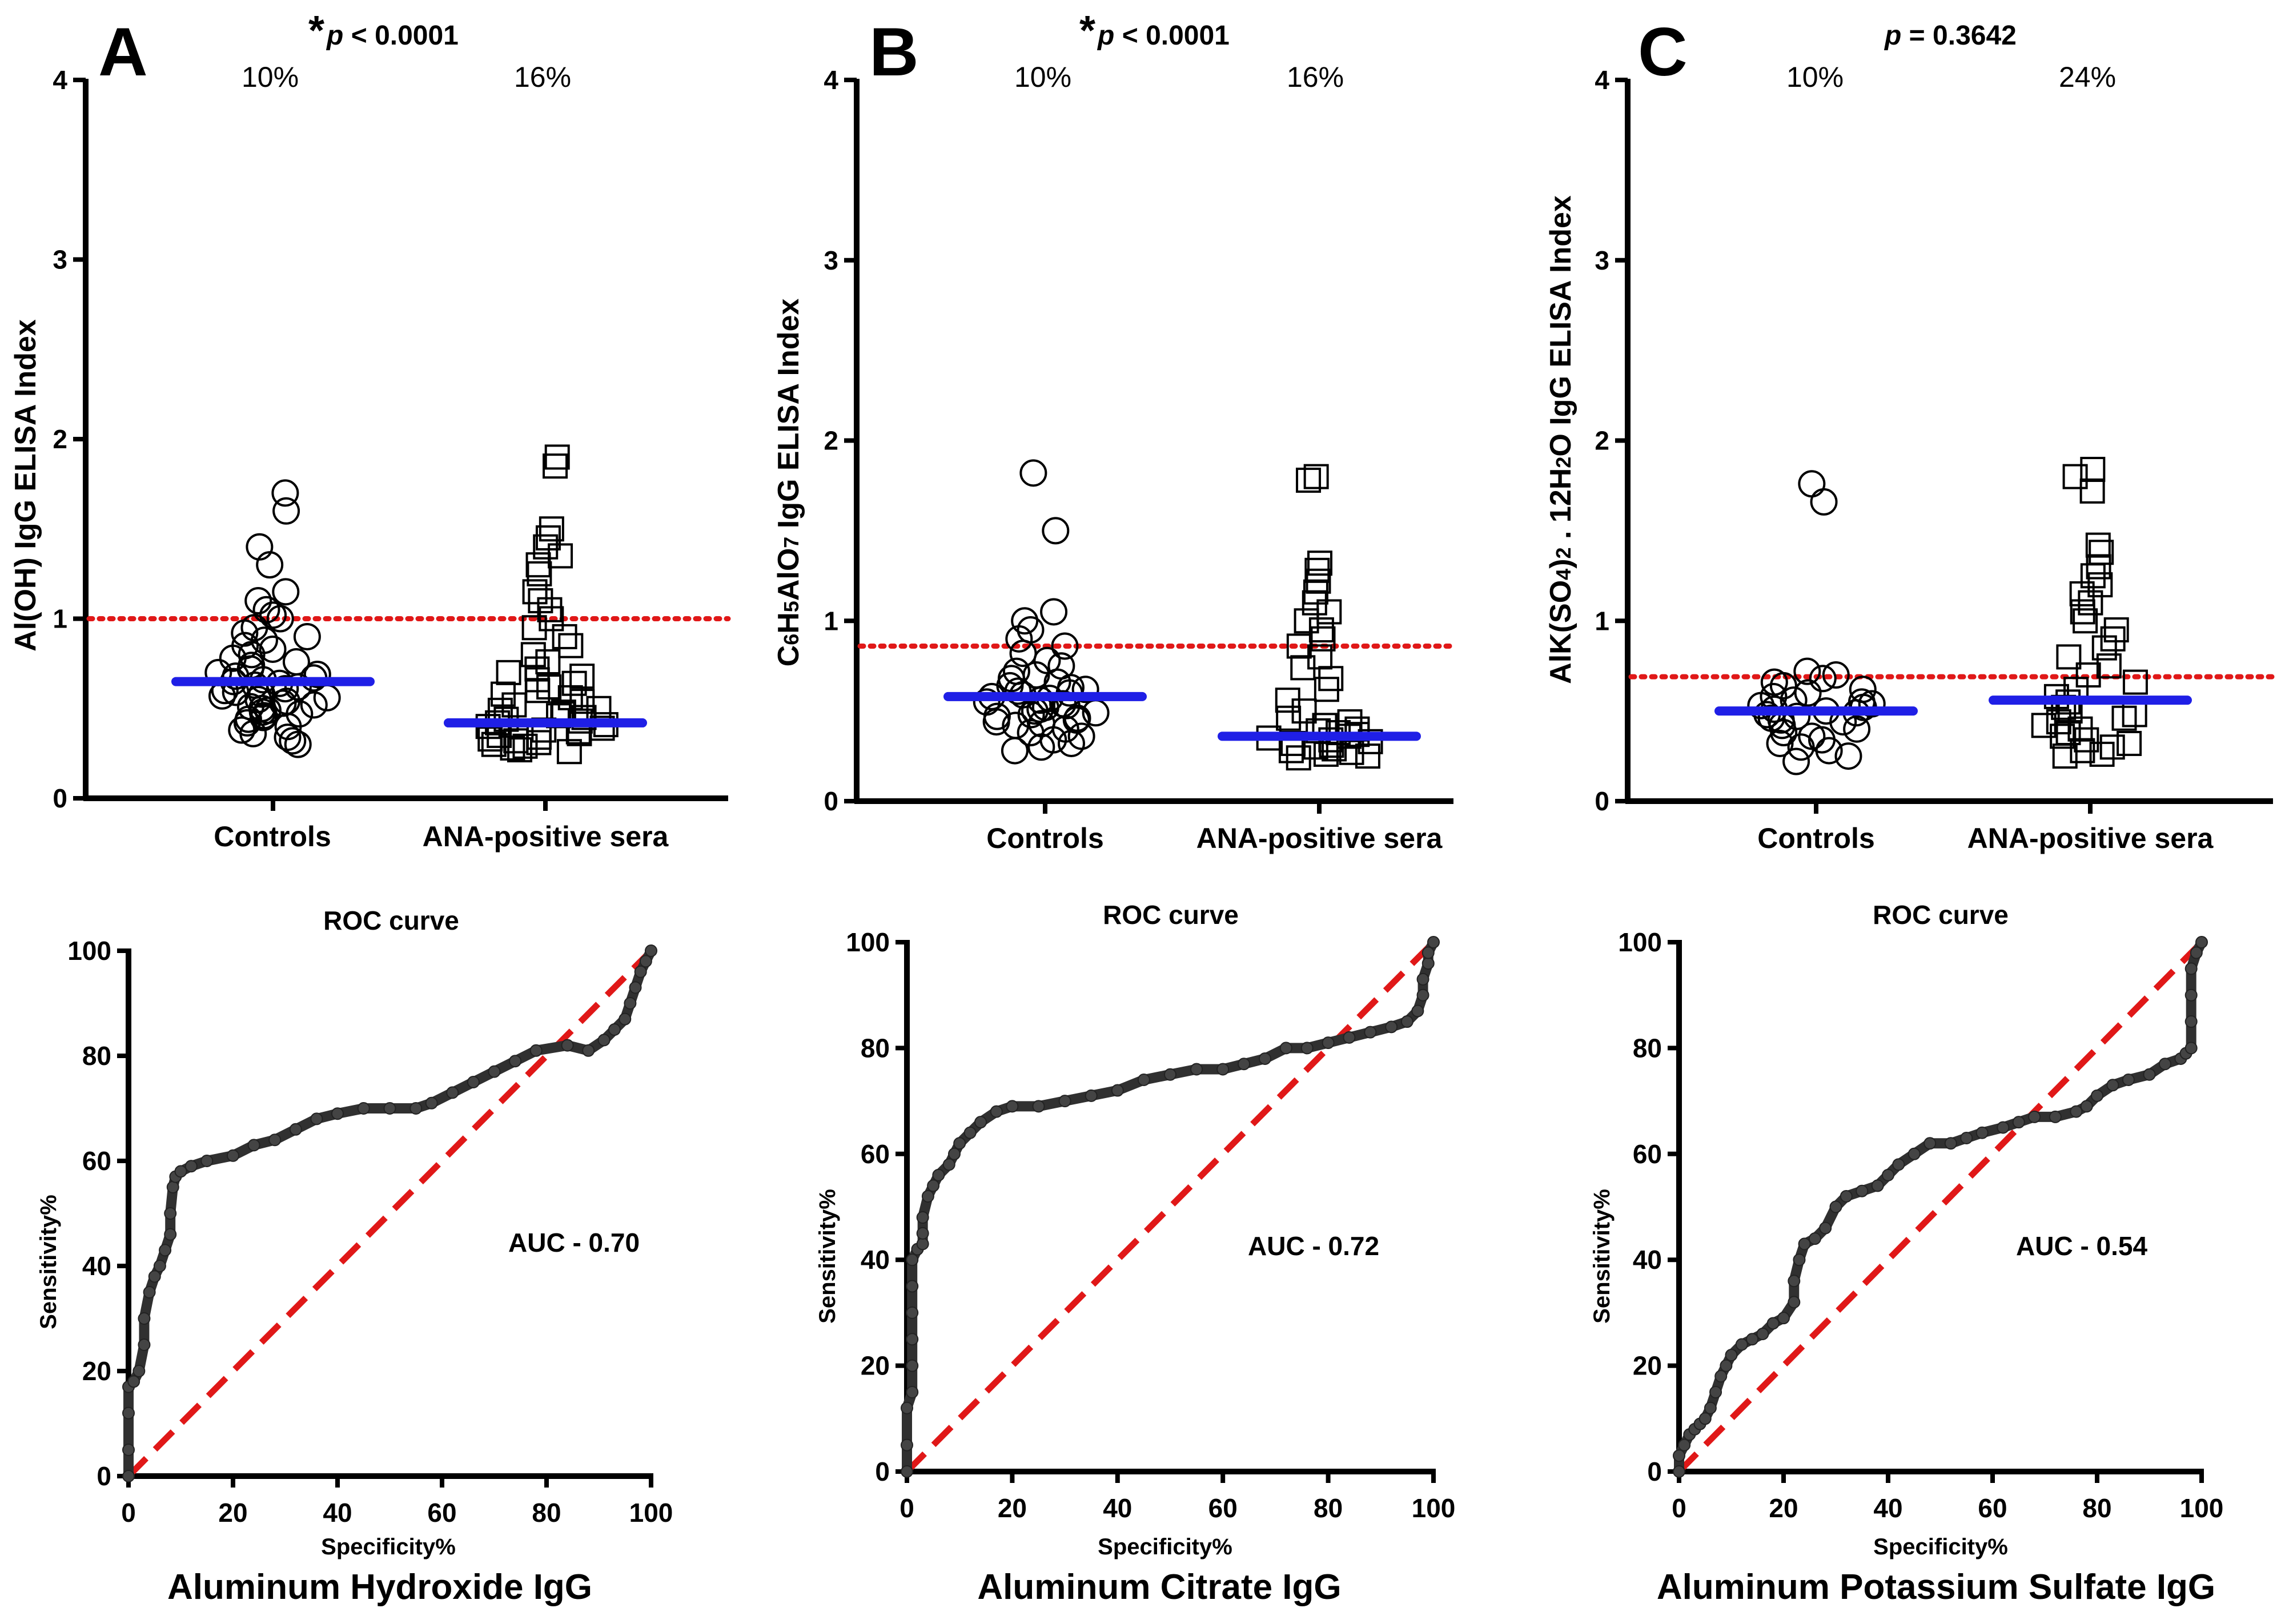 This screenshot has height=1624, width=2289. Describe the element at coordinates (1315, 77) in the screenshot. I see `percent-sera-b: 16%` at that location.